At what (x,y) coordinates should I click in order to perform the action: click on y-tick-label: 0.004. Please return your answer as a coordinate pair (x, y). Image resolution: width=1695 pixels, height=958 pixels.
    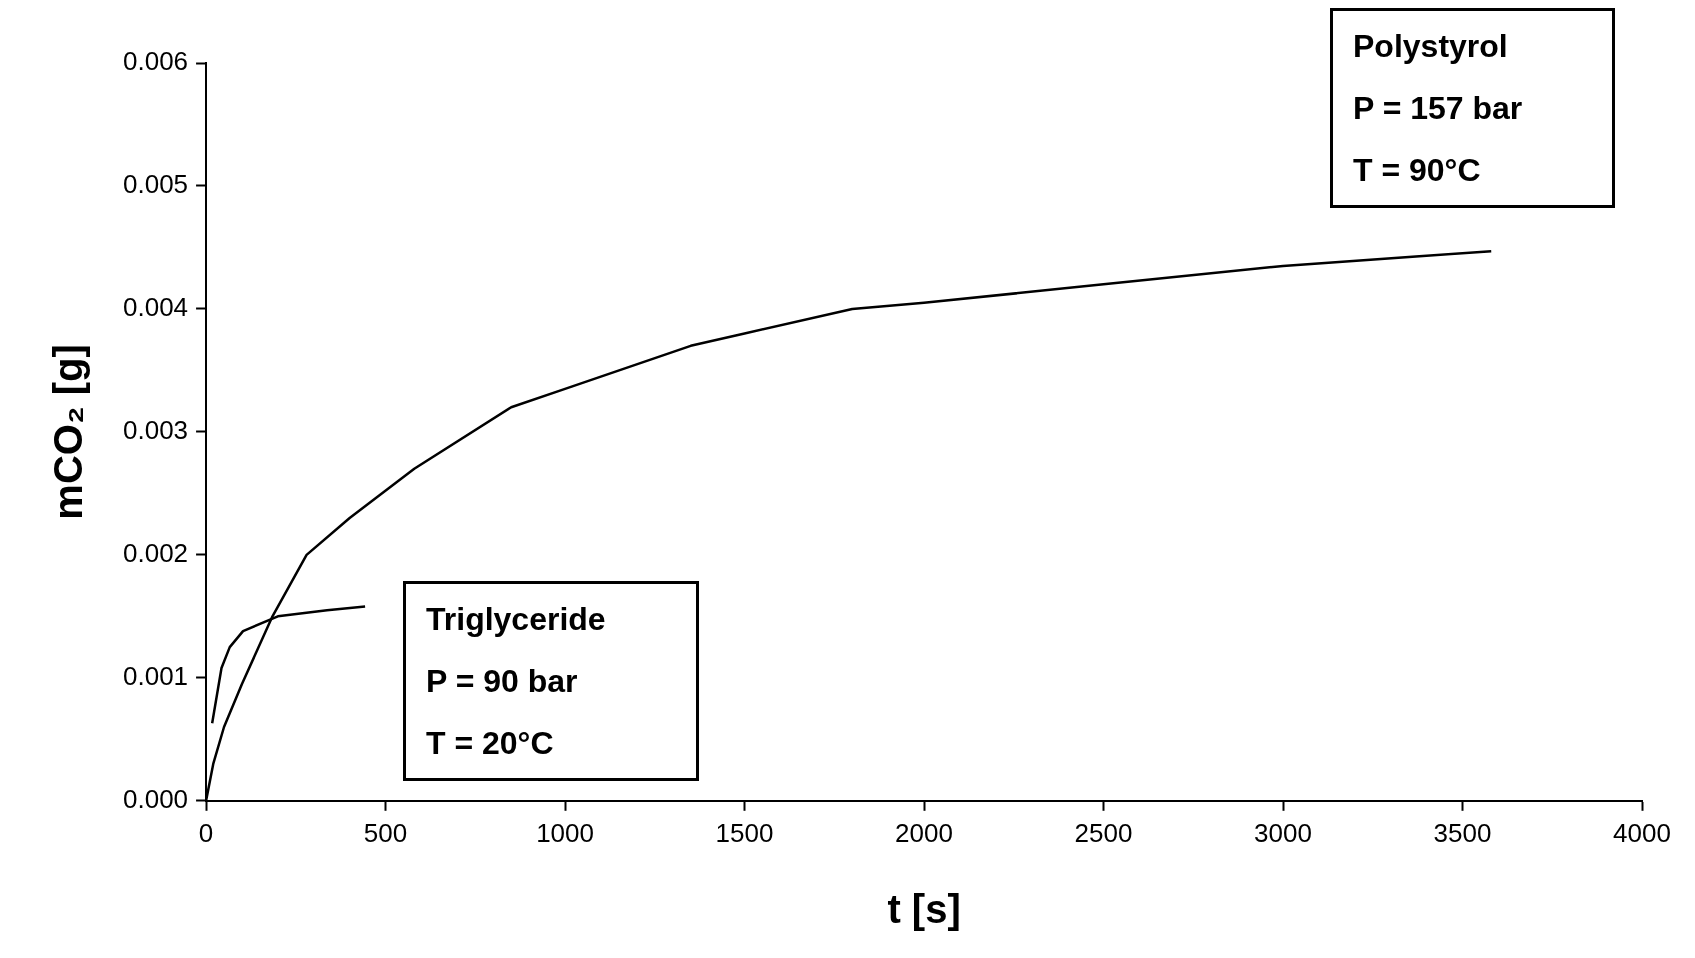
    Looking at the image, I should click on (155, 307).